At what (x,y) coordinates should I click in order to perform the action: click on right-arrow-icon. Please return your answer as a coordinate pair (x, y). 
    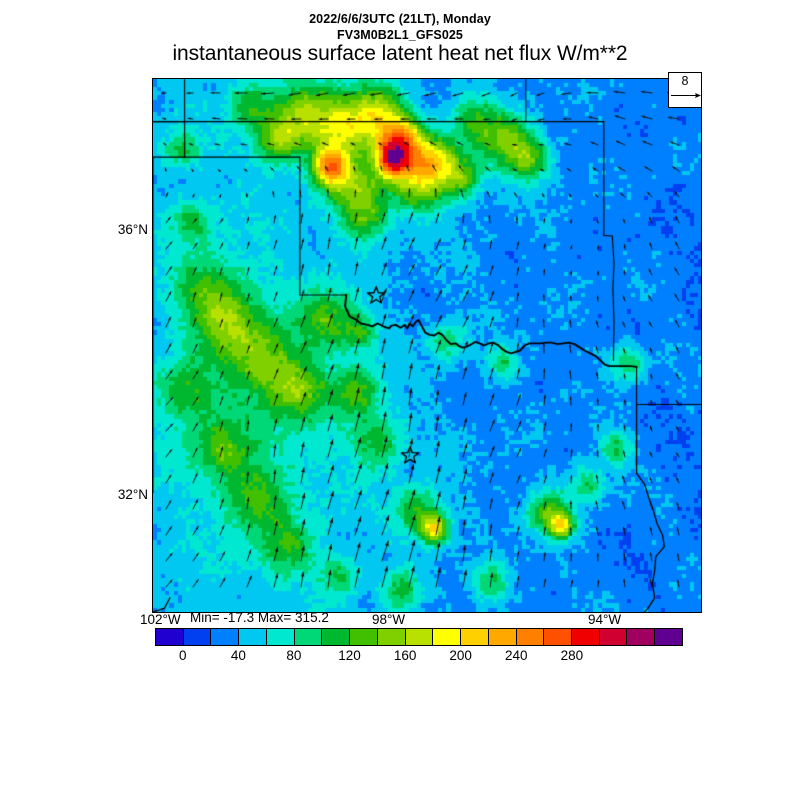
    Looking at the image, I should click on (686, 95).